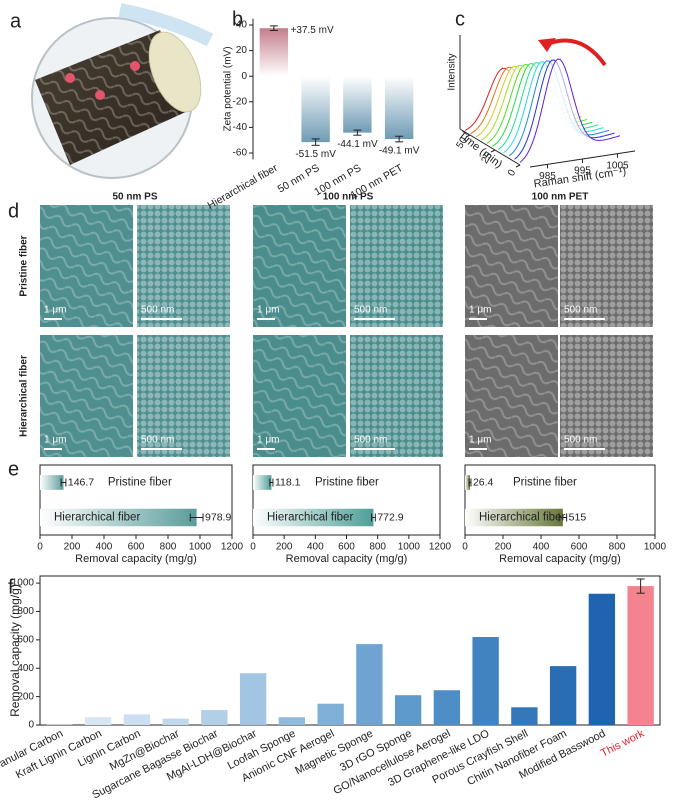 This screenshot has height=806, width=676. I want to click on panel-label: f, so click(11, 587).